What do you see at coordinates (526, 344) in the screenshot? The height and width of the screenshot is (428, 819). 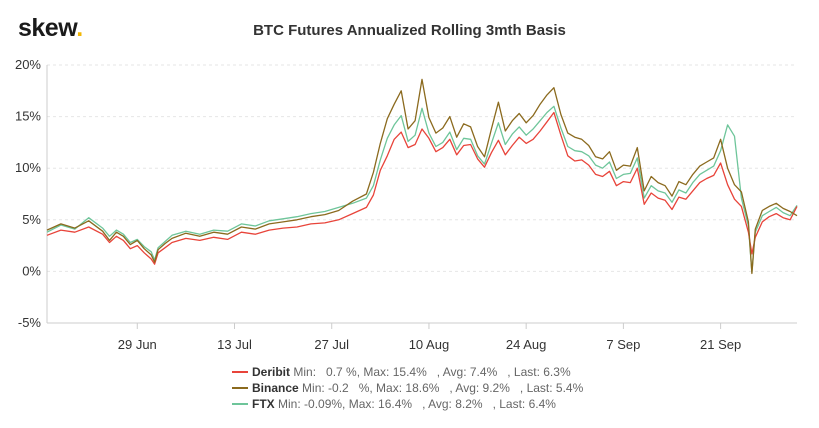 I see `x-tick-label: 24 Aug` at bounding box center [526, 344].